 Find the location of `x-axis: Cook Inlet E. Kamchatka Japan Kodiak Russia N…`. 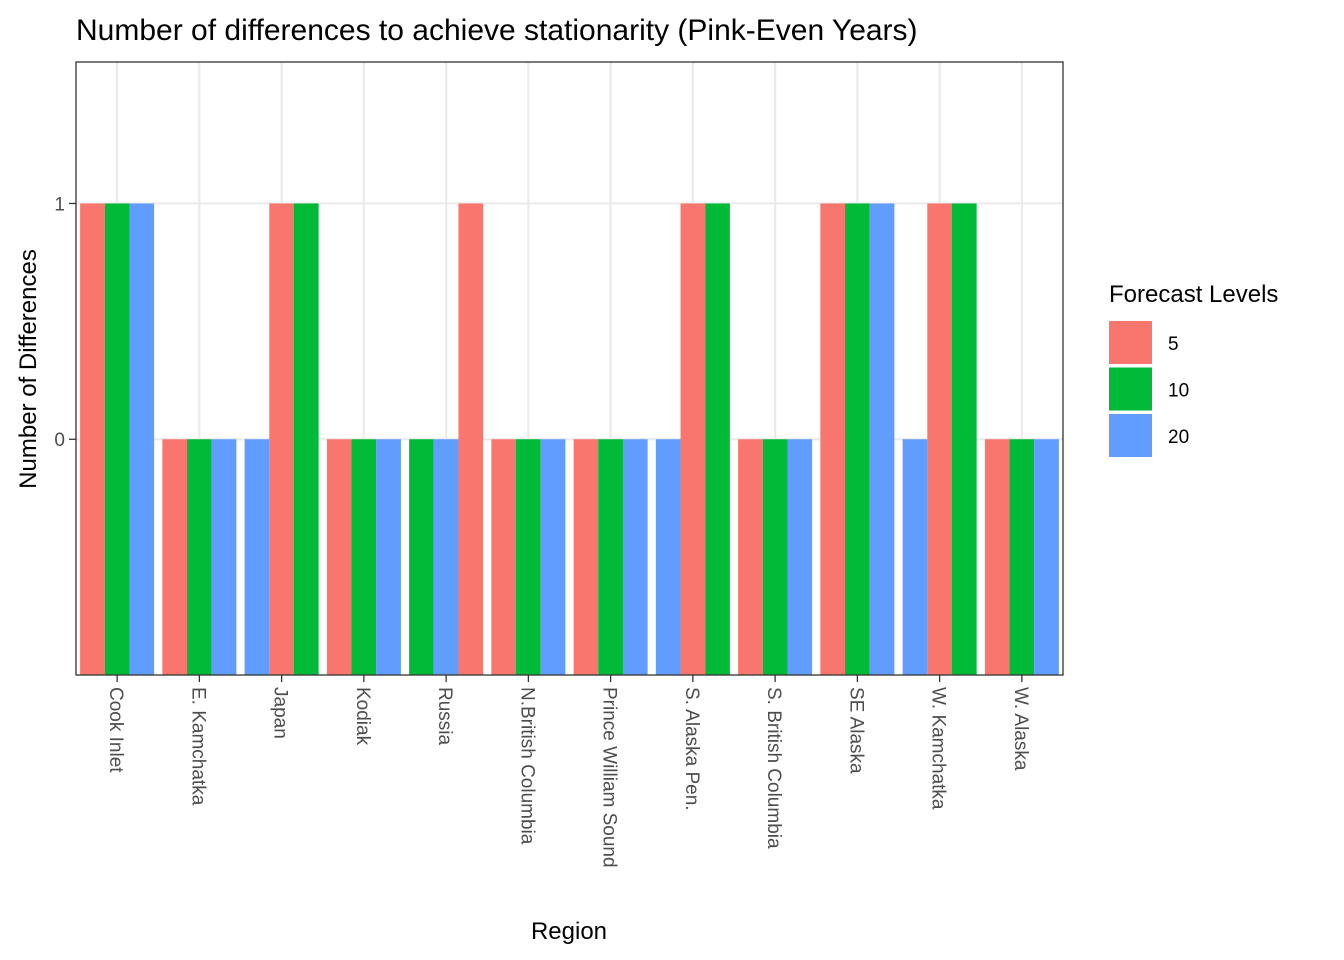

x-axis: Cook Inlet E. Kamchatka Japan Kodiak Russia N… is located at coordinates (568, 771).